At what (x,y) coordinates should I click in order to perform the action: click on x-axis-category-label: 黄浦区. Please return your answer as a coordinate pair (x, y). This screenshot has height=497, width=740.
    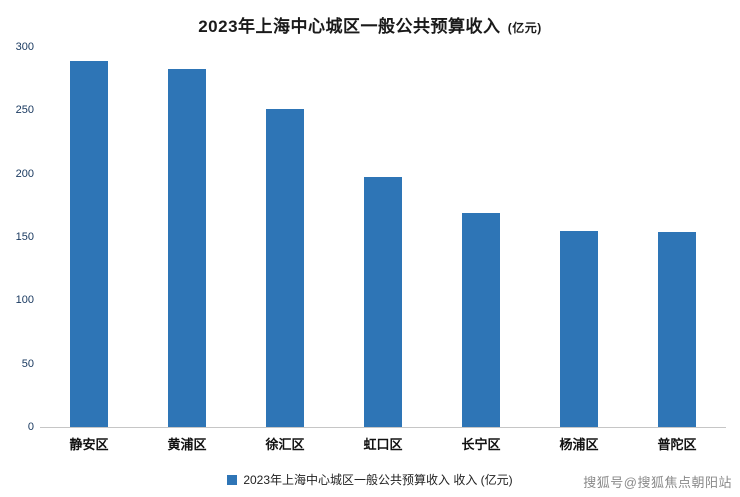
    Looking at the image, I should click on (187, 444).